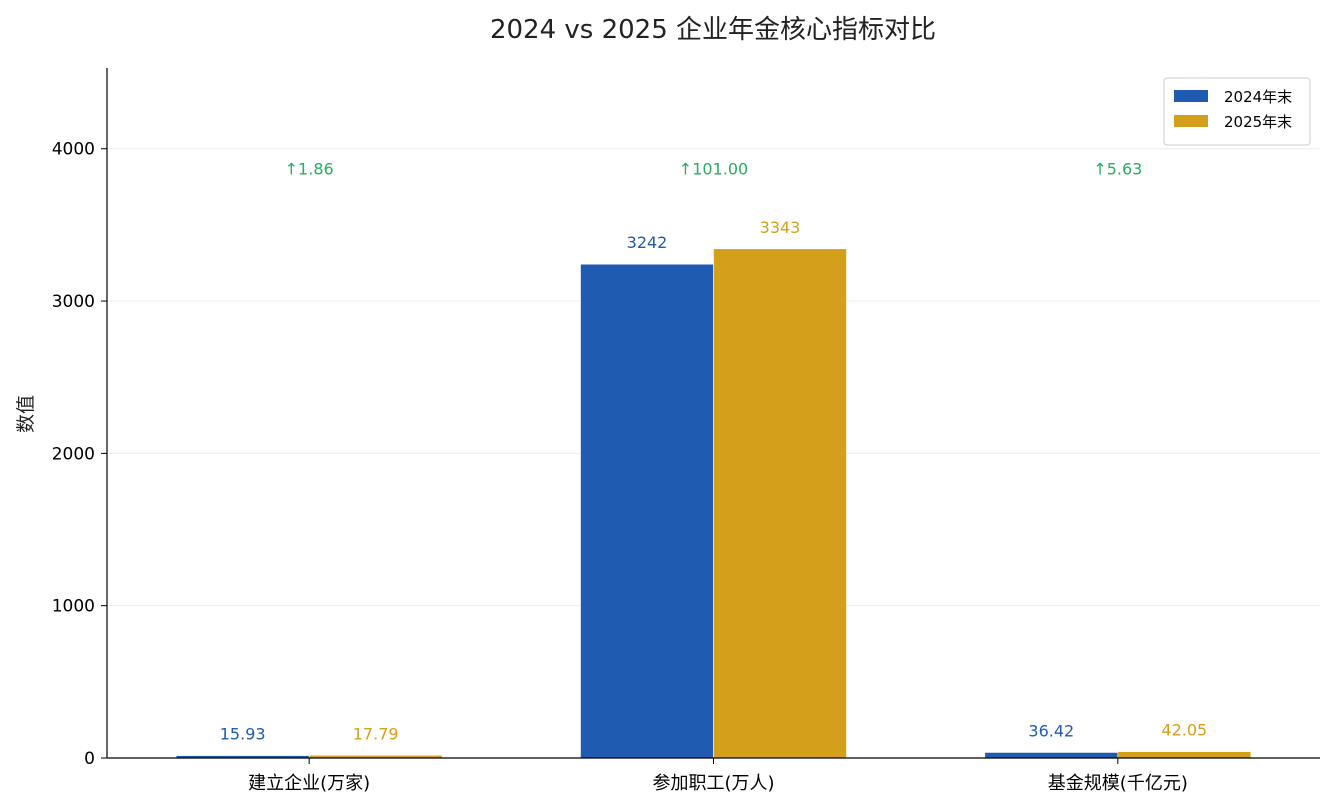 The width and height of the screenshot is (1335, 810). What do you see at coordinates (26, 414) in the screenshot?
I see `y-axis-label: 数值` at bounding box center [26, 414].